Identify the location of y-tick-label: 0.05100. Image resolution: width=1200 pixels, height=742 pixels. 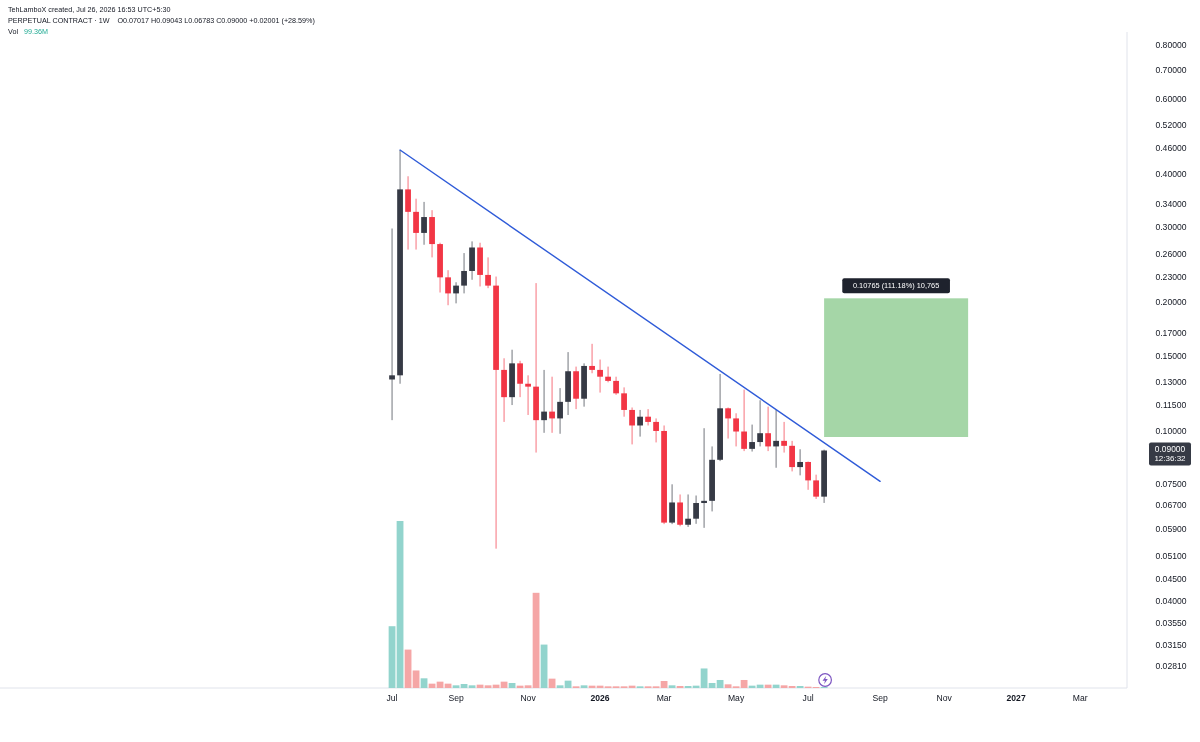
(1171, 555).